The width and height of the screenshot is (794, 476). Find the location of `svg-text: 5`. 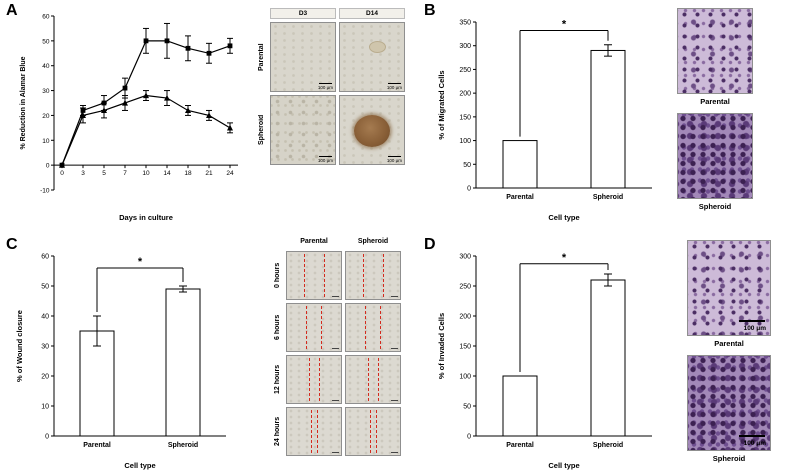

svg-text: 5 is located at coordinates (104, 173).